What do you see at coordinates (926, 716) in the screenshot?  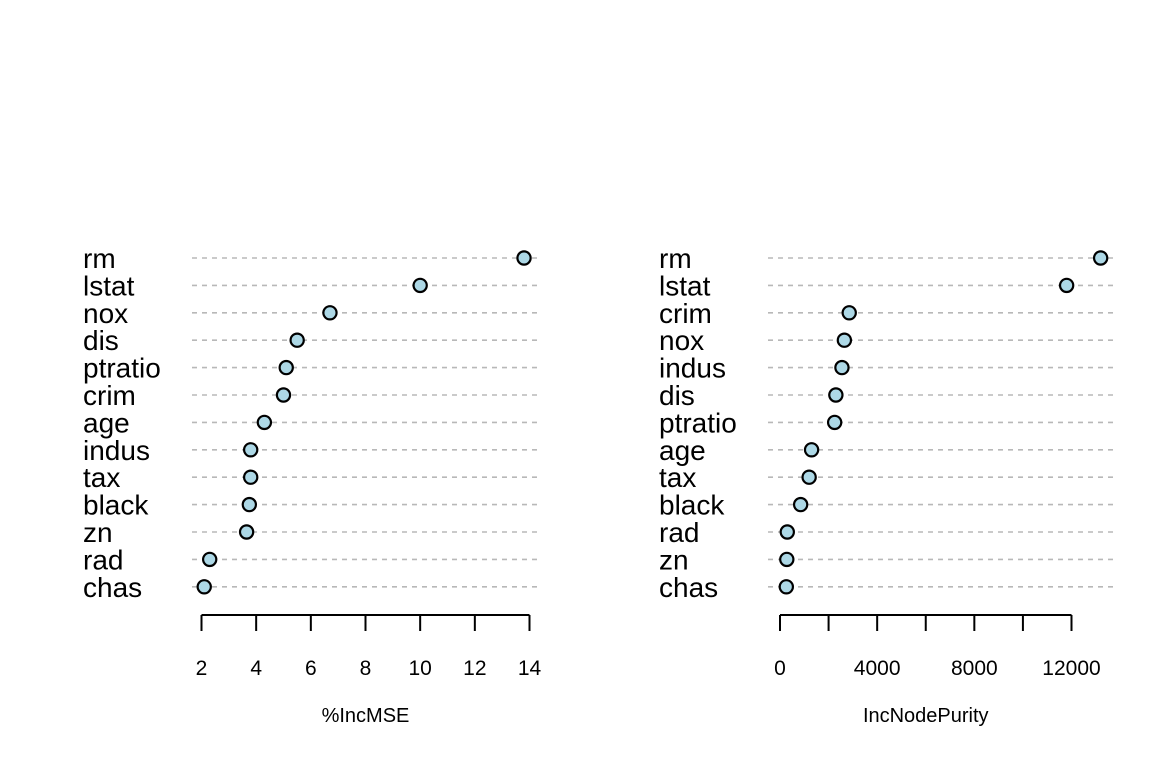 I see `x-axis-title: IncNodePurity` at bounding box center [926, 716].